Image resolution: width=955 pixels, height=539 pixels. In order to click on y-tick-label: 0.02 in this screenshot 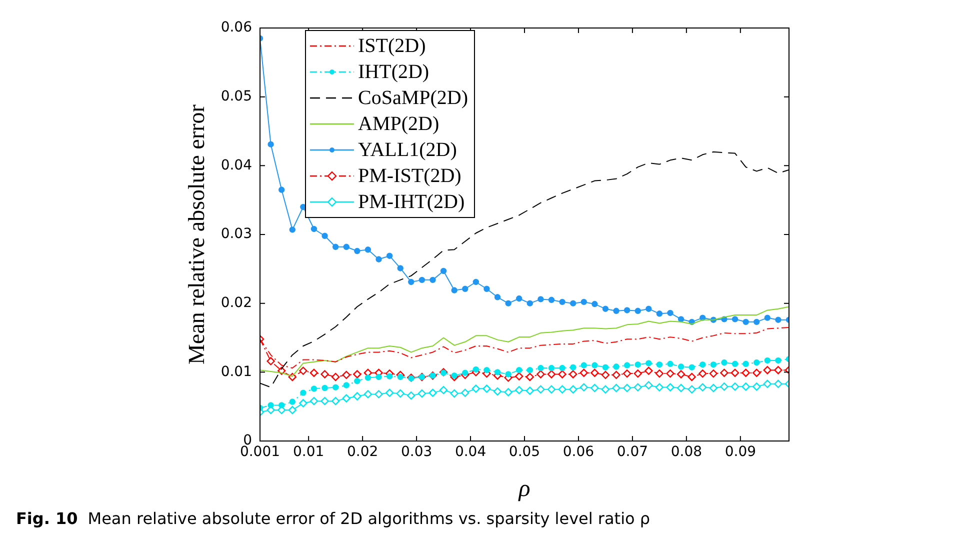, I will do `click(236, 302)`.